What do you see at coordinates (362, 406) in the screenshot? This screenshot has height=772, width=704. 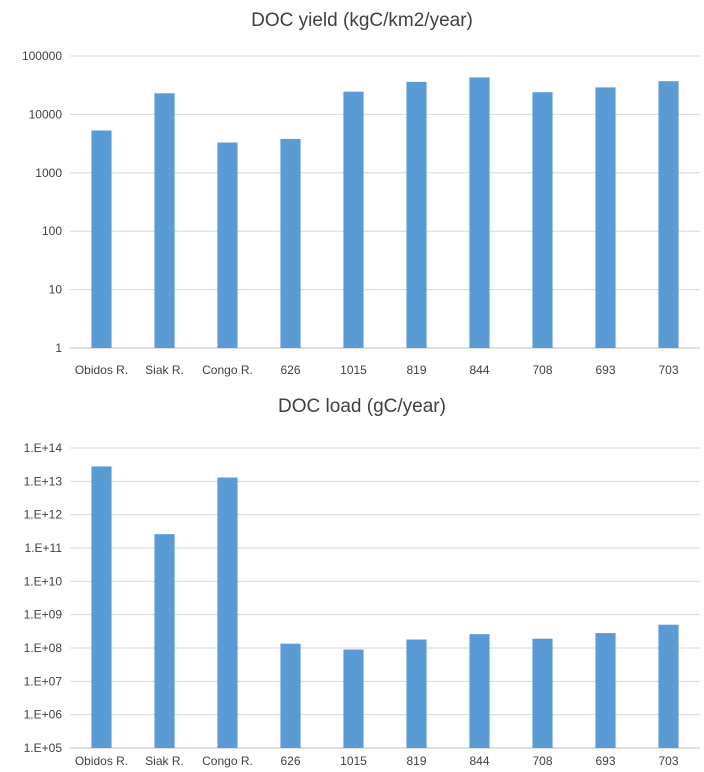 I see `chart-title: DOC load (gC/year)` at bounding box center [362, 406].